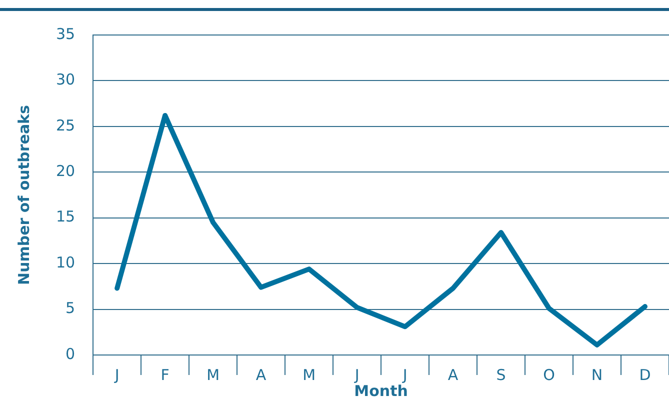 The width and height of the screenshot is (669, 409). I want to click on y-tick-label: 30, so click(66, 79).